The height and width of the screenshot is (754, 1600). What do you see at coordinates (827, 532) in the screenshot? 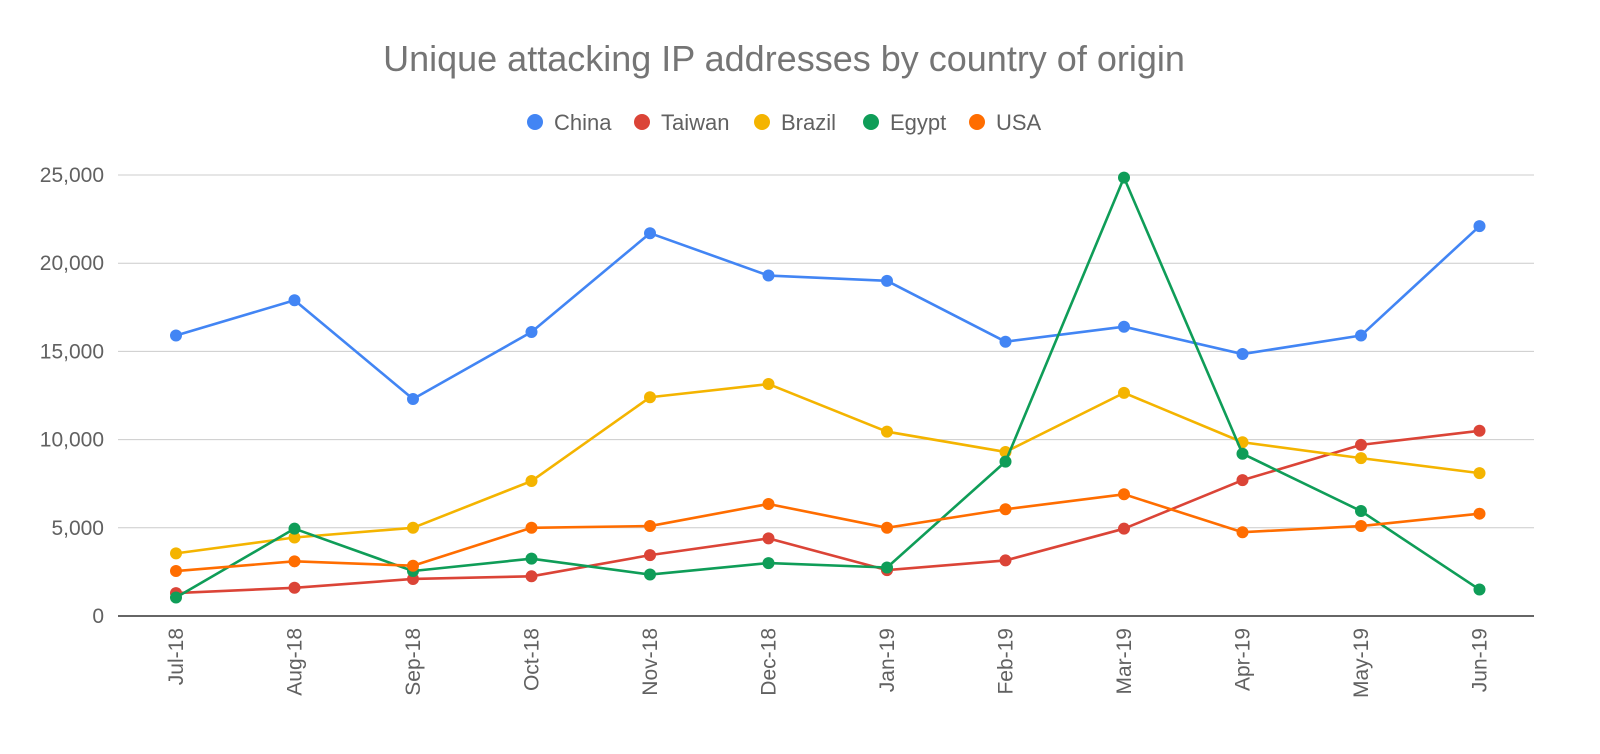
I see `series-line-usa` at bounding box center [827, 532].